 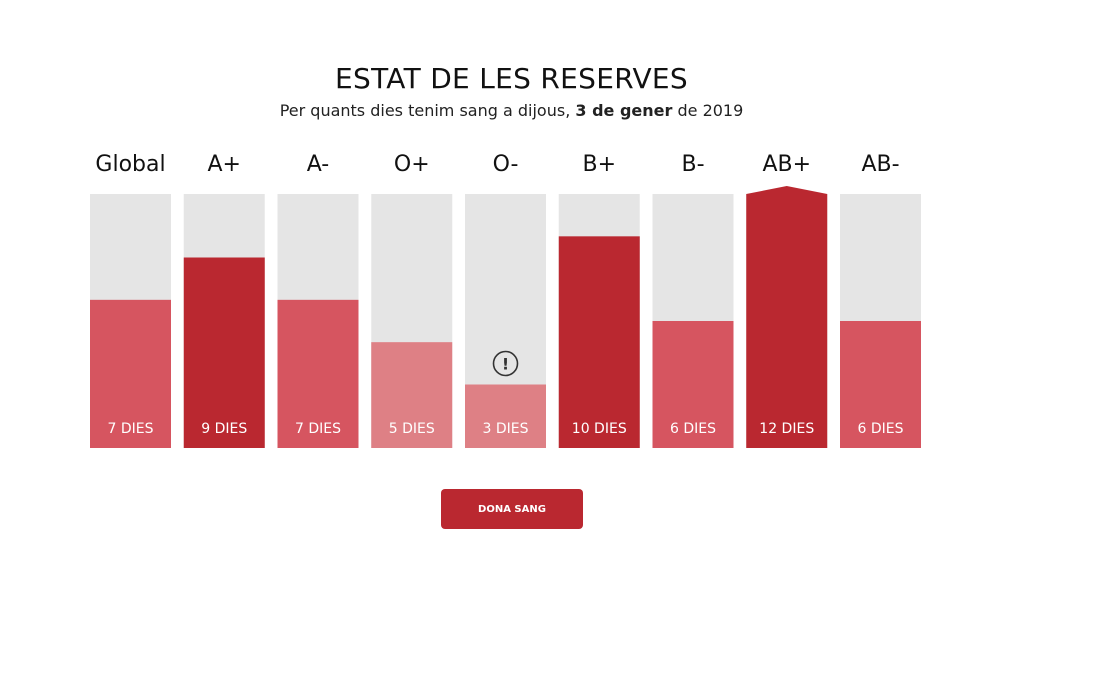 I want to click on bar-o-neg, so click(x=505, y=416).